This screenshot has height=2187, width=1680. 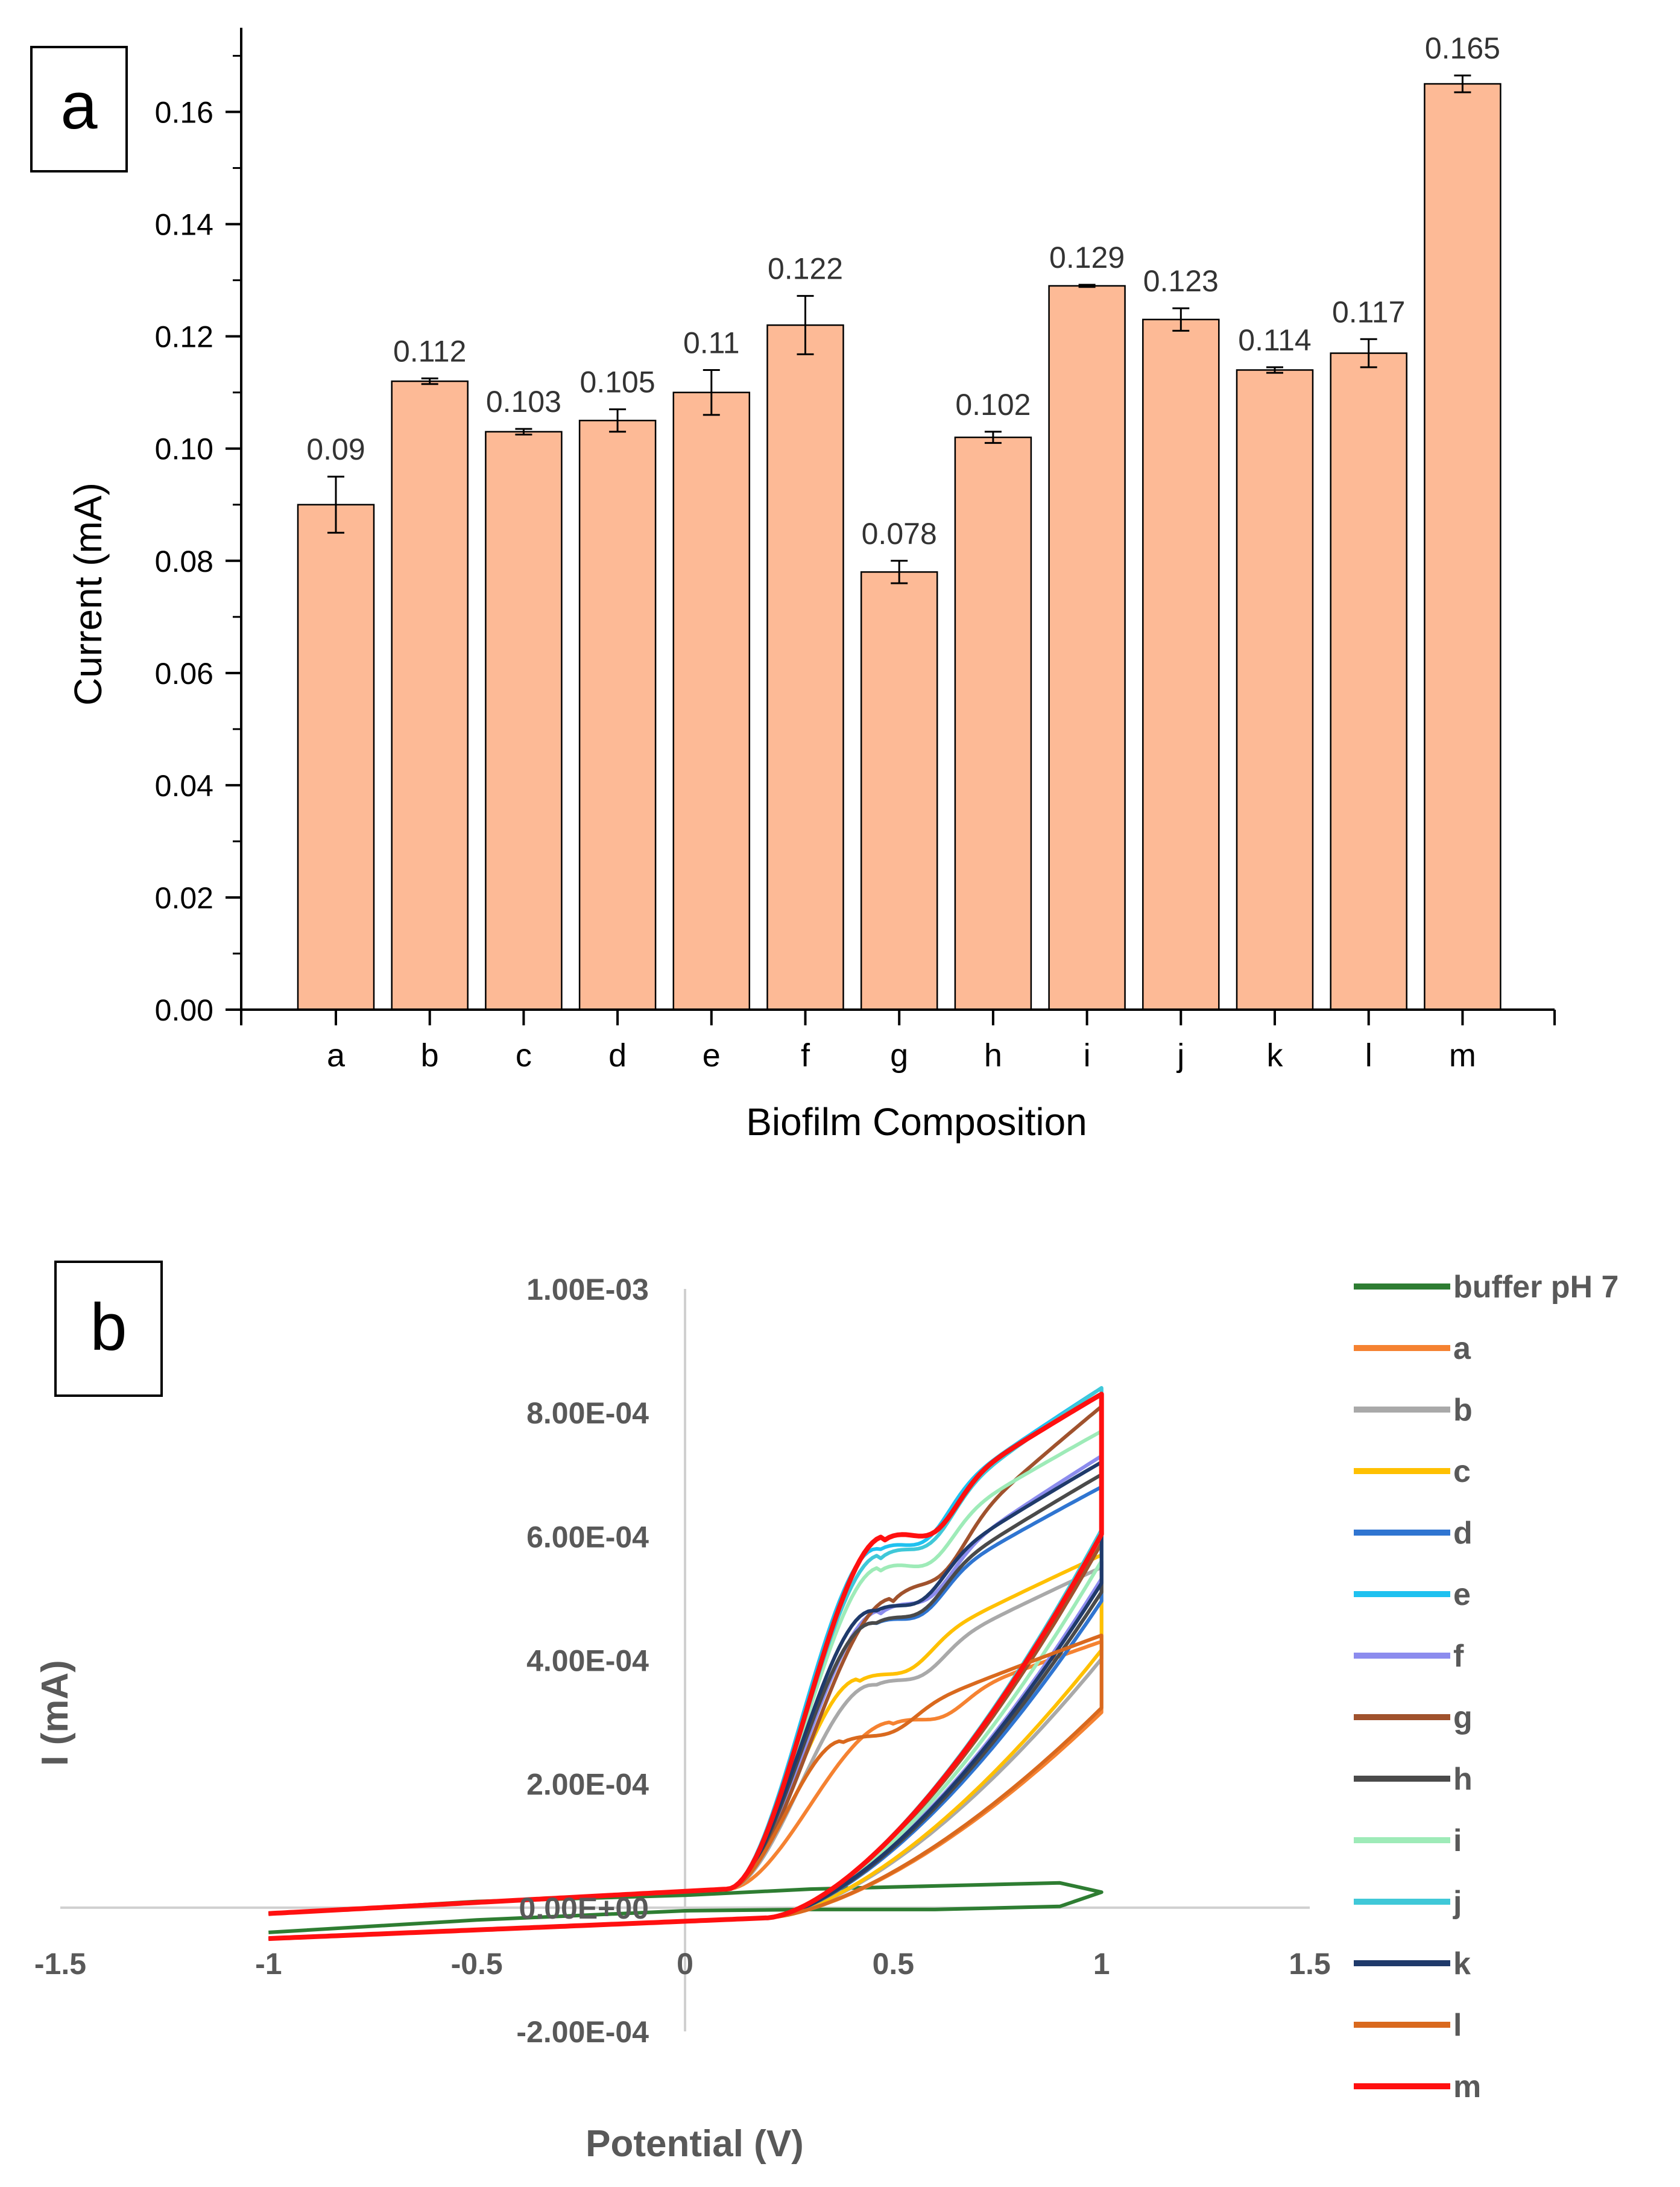 I want to click on value-label-j: 0.123, so click(x=1181, y=281).